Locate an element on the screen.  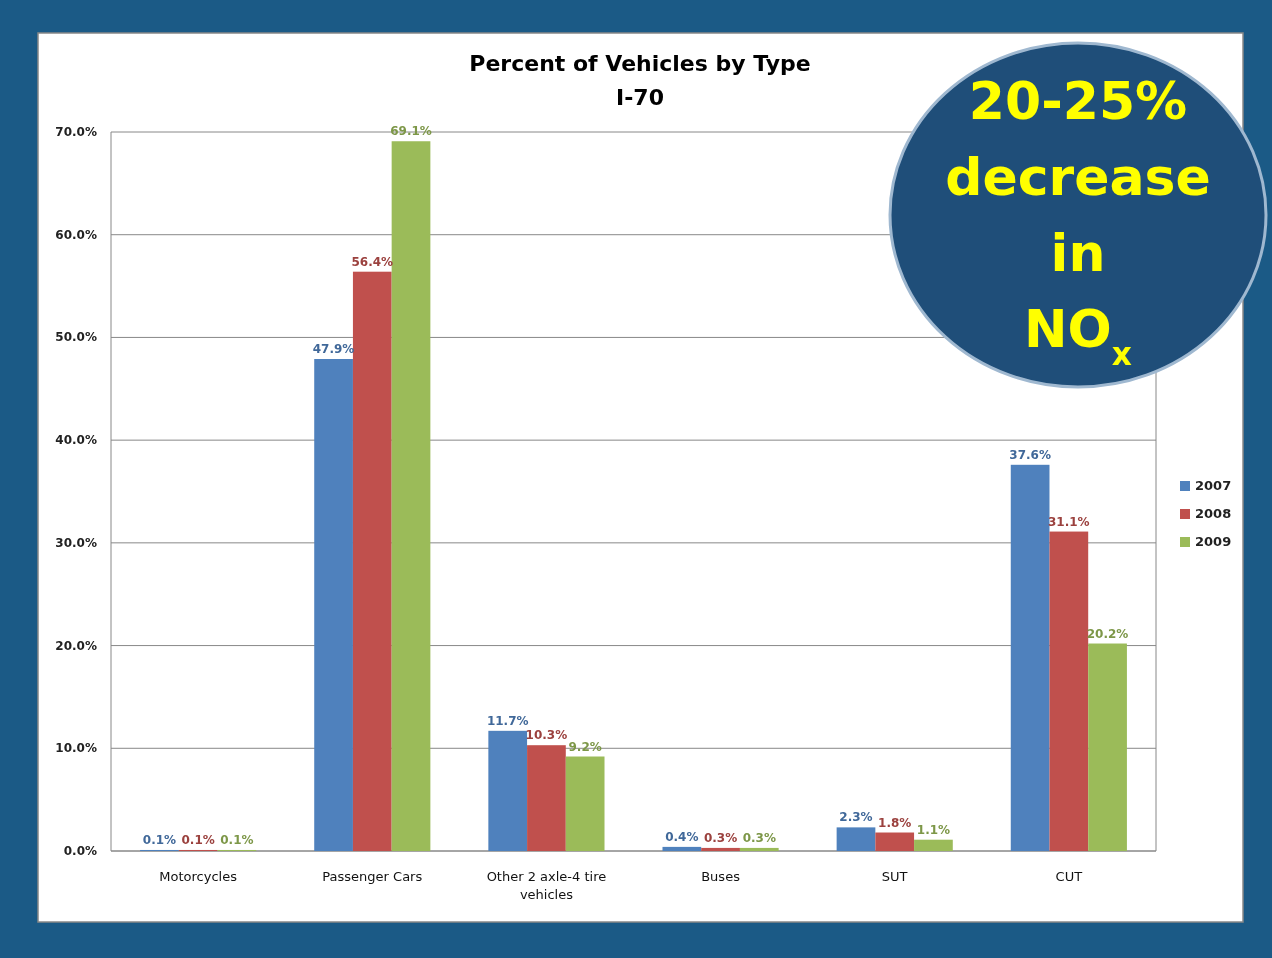
y-tick-label: 60.0% is located at coordinates (76, 234).